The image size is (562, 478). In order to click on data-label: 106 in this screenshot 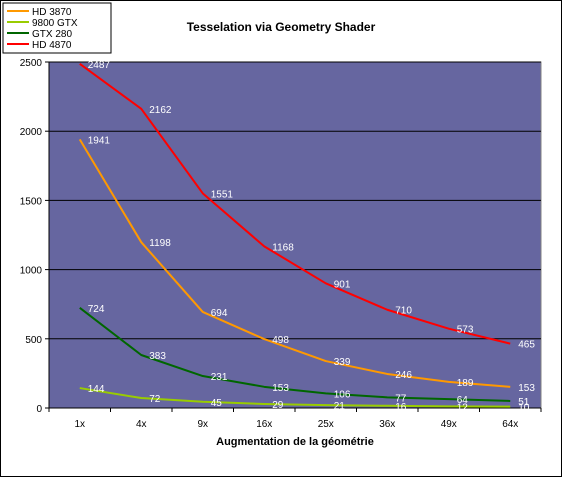, I will do `click(342, 394)`.